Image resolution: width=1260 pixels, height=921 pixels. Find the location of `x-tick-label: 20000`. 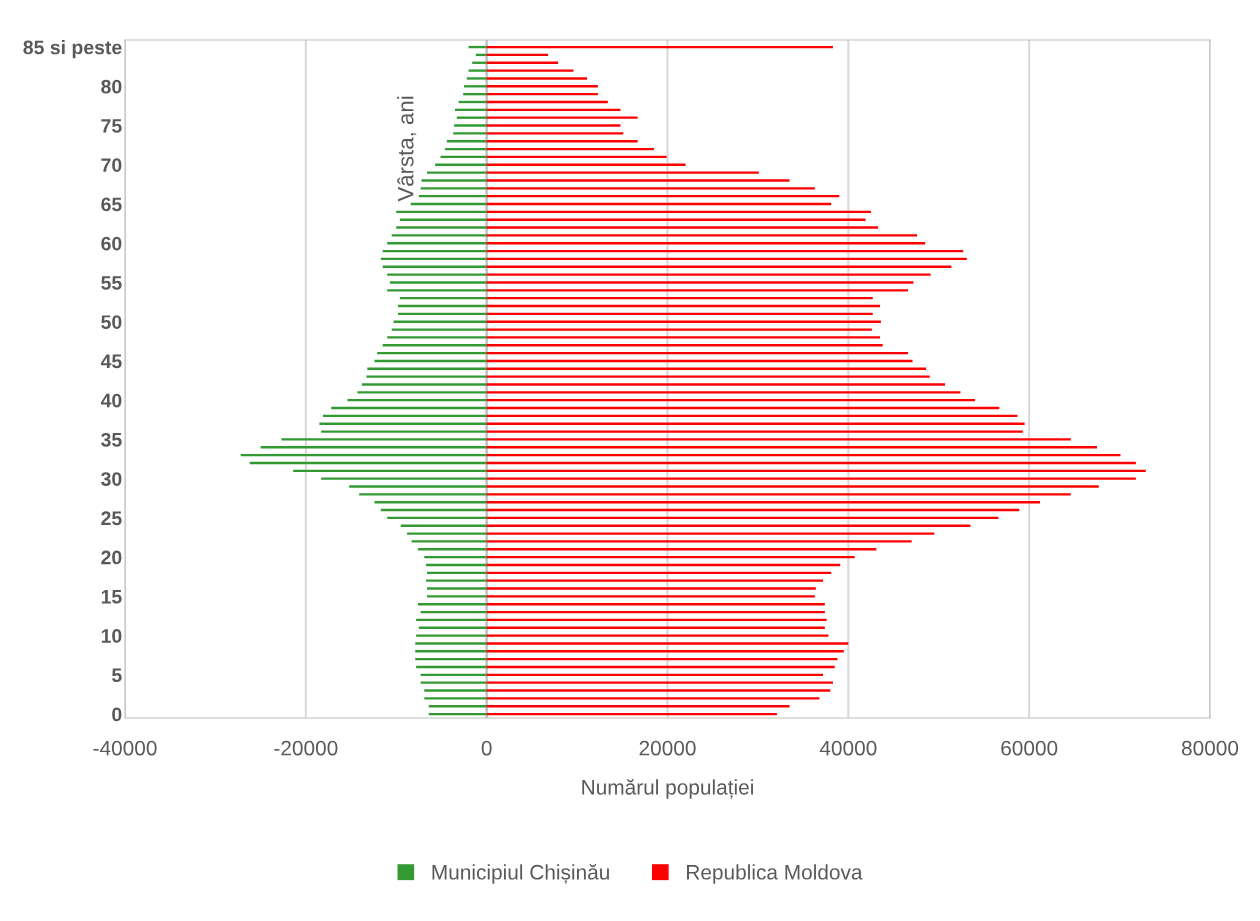

x-tick-label: 20000 is located at coordinates (667, 748).